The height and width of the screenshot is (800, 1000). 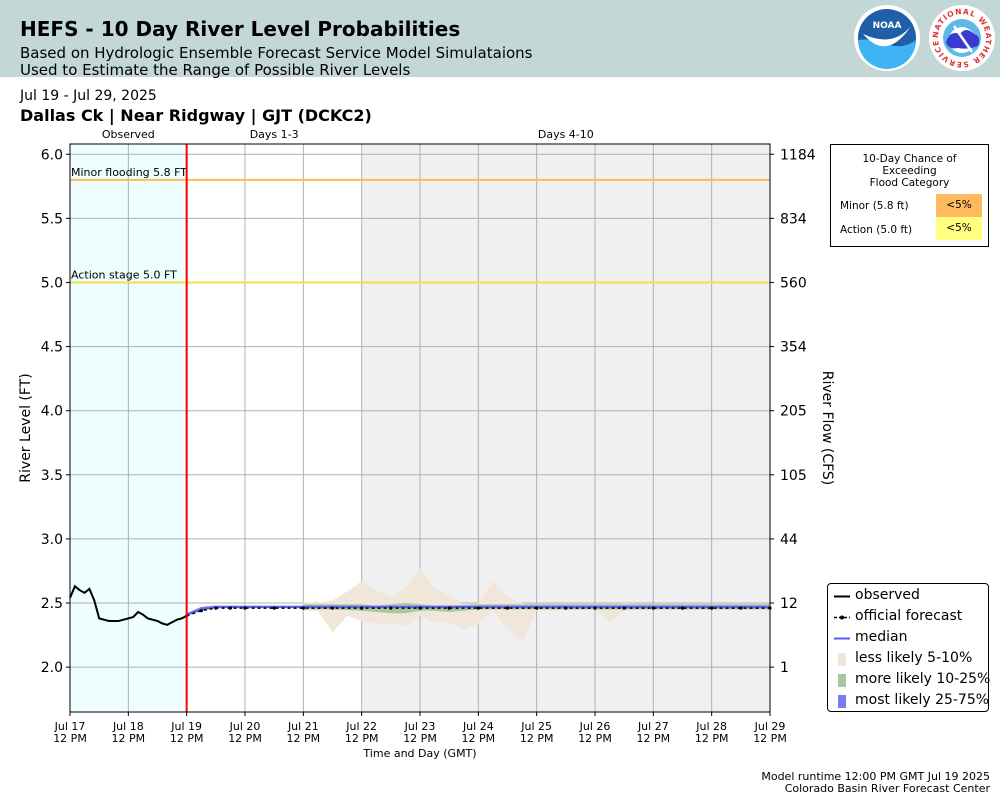 I want to click on minor-flood-chance: <5%, so click(x=959, y=205).